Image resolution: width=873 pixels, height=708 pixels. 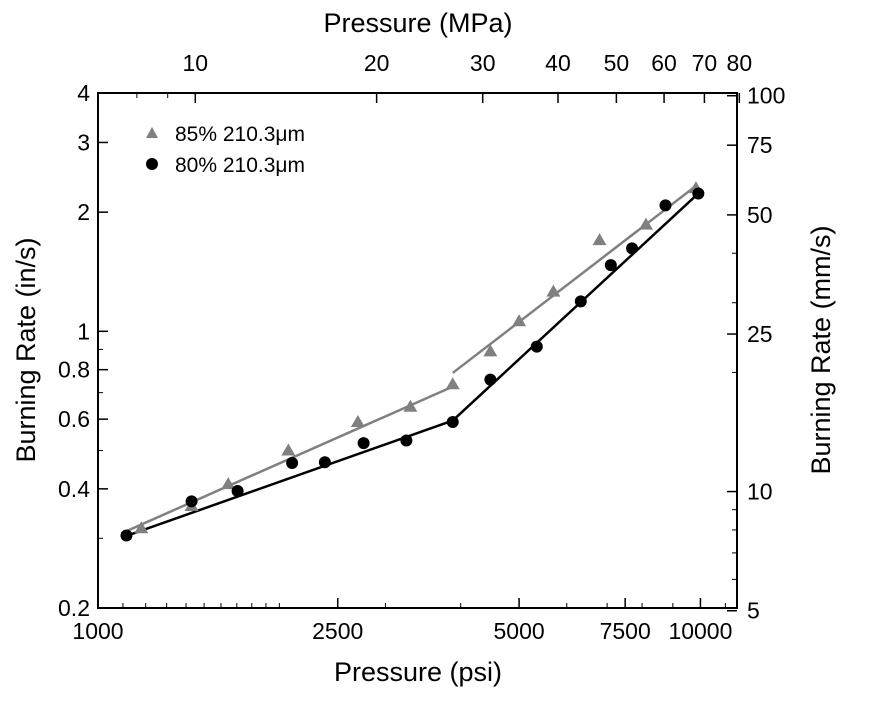 I want to click on right-tick-label: 100, so click(x=766, y=96).